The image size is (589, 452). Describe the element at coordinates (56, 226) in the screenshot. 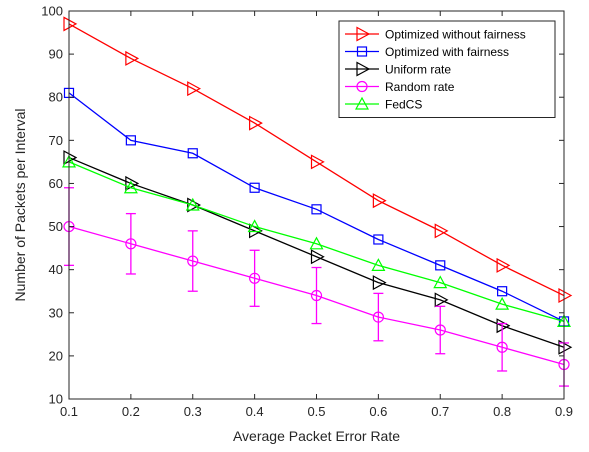

I see `y-tick-label: 50` at that location.